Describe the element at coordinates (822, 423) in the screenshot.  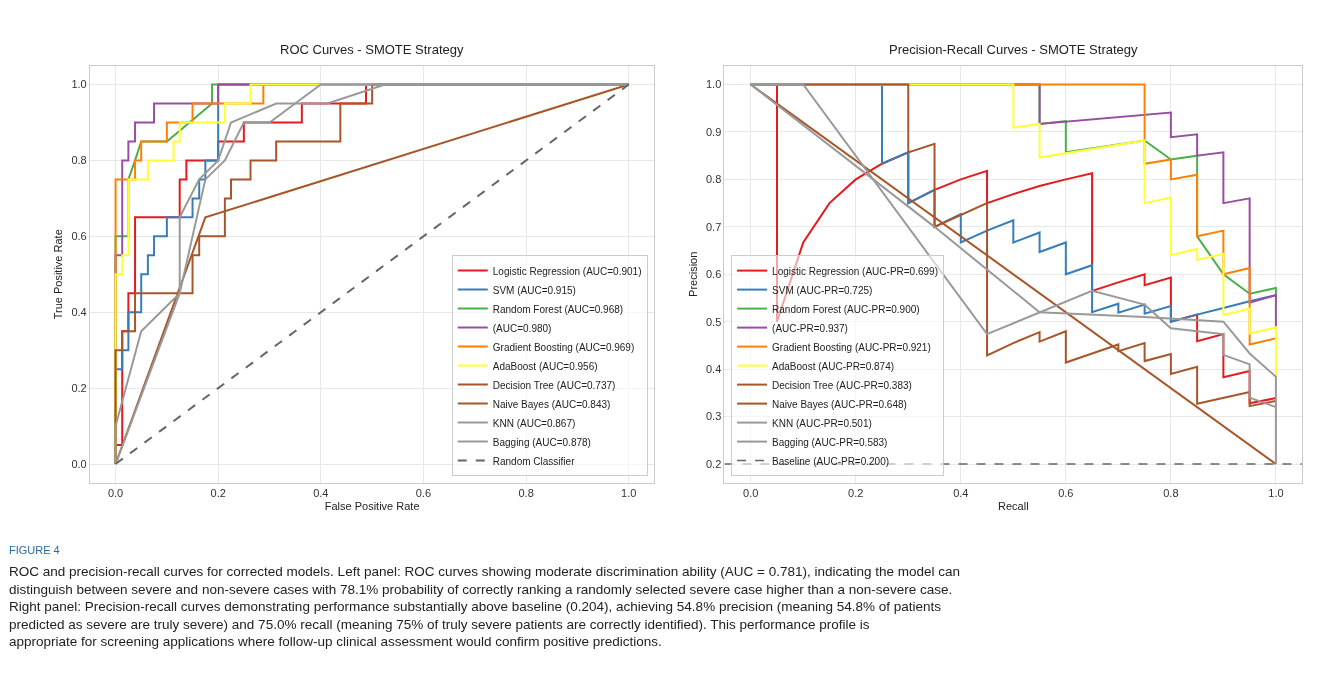
I see `legend-label: KNN (AUC-PR=0.501)` at that location.